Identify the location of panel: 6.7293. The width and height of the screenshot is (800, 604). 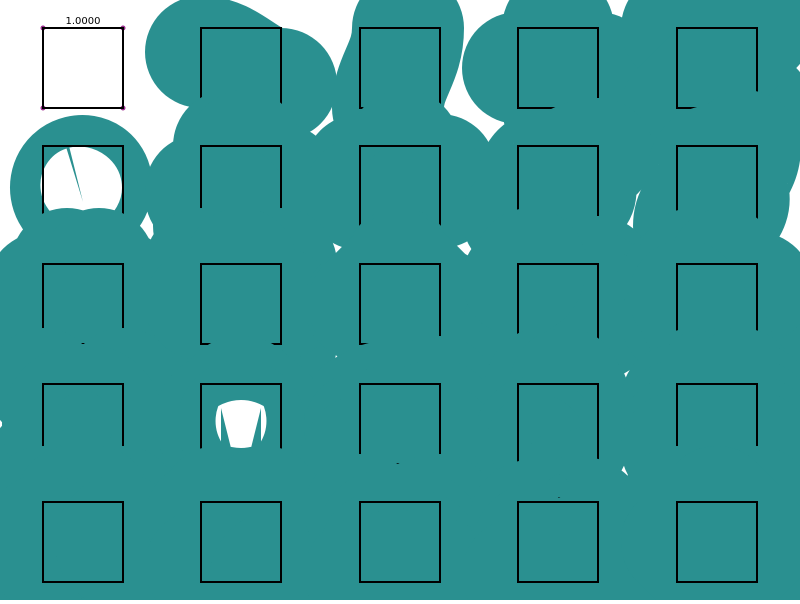
(241, 304).